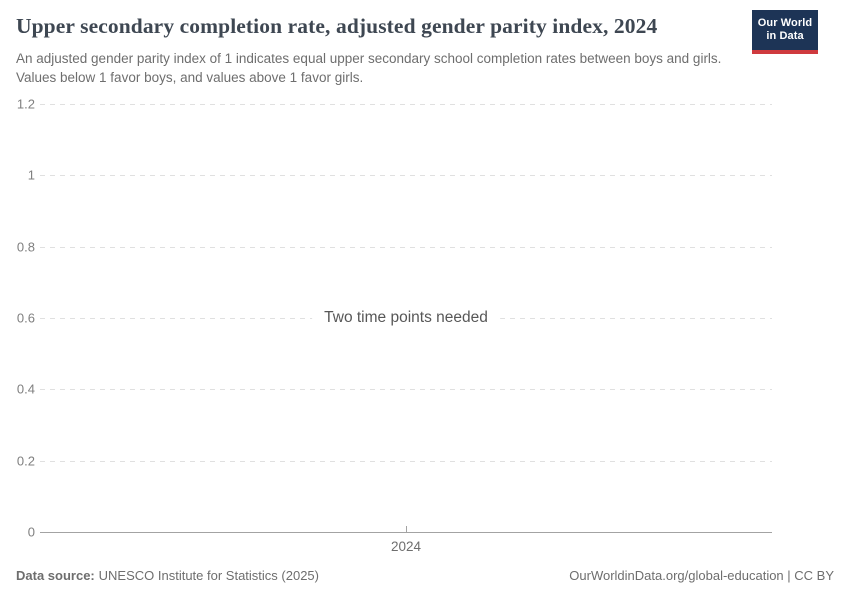 This screenshot has width=850, height=600. I want to click on data-source-value: UNESCO Institute for Statistics (2025), so click(208, 575).